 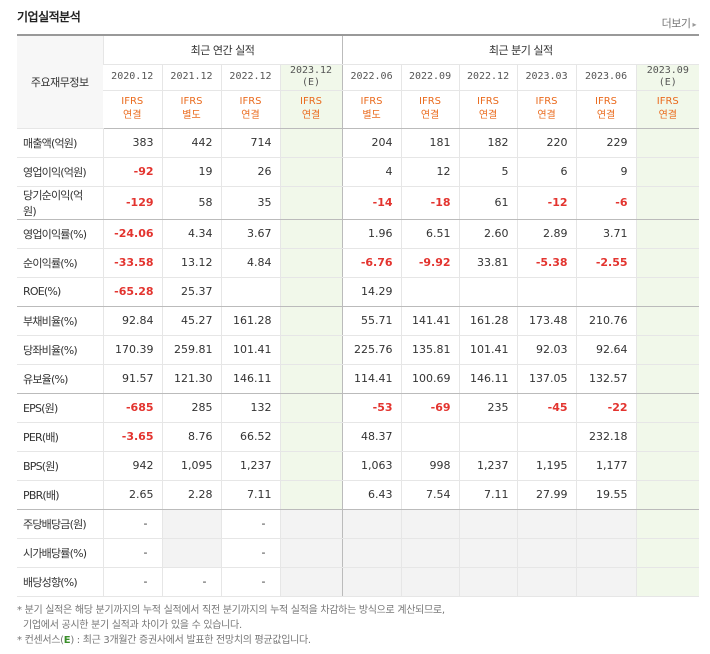 What do you see at coordinates (191, 234) in the screenshot?
I see `table-cell: 4.34` at bounding box center [191, 234].